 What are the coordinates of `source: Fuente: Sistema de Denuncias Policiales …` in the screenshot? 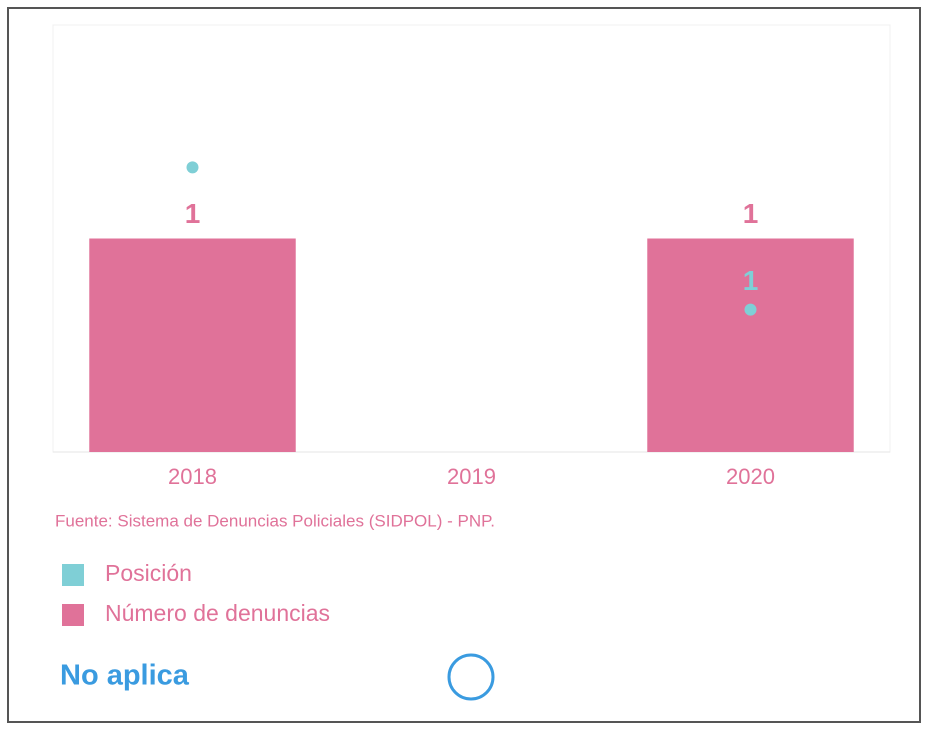 It's located at (275, 520).